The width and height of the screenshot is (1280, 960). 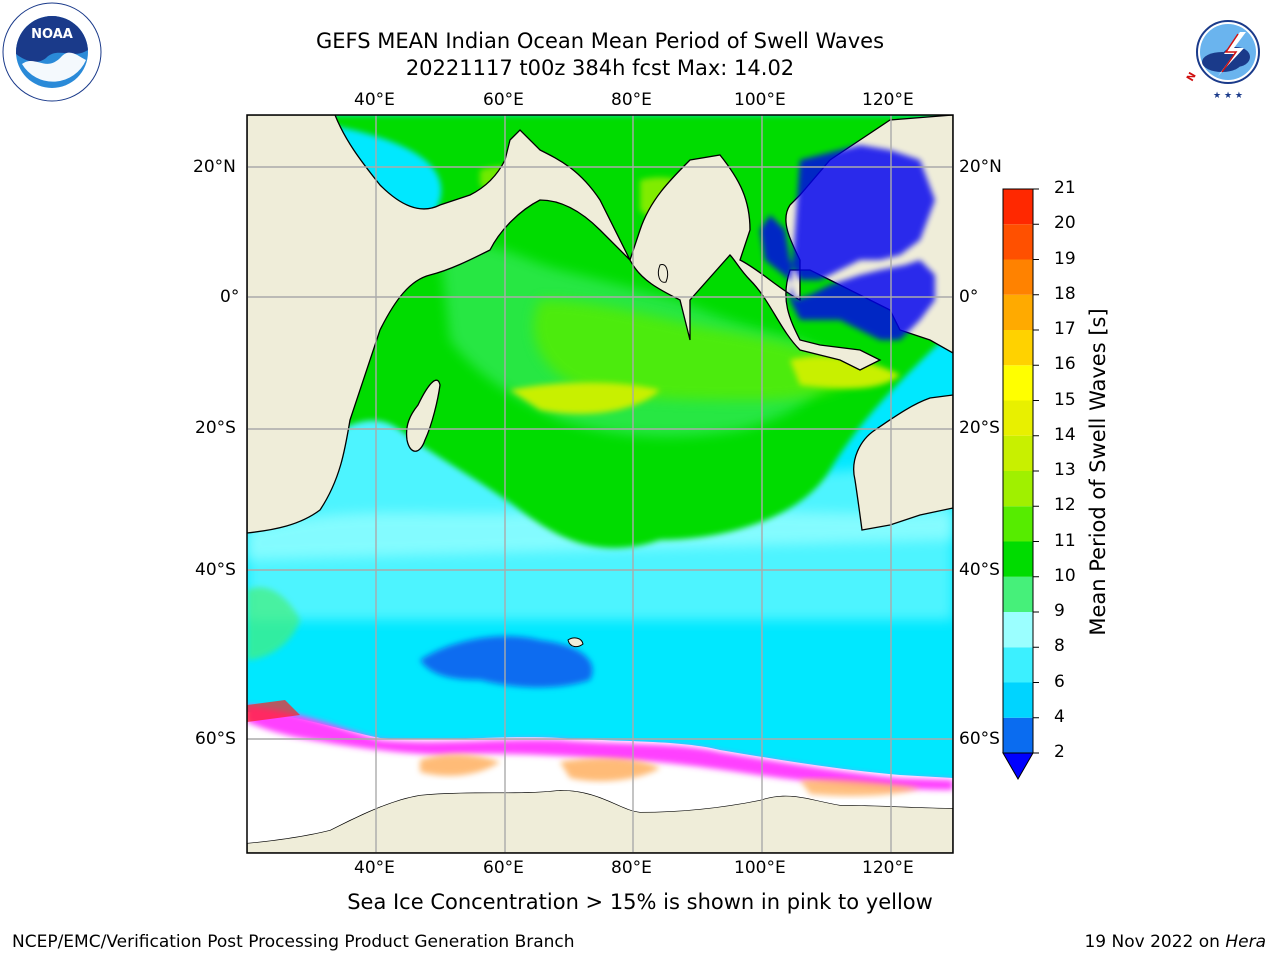 I want to click on colorbar-tick-label: 6, so click(x=1059, y=681).